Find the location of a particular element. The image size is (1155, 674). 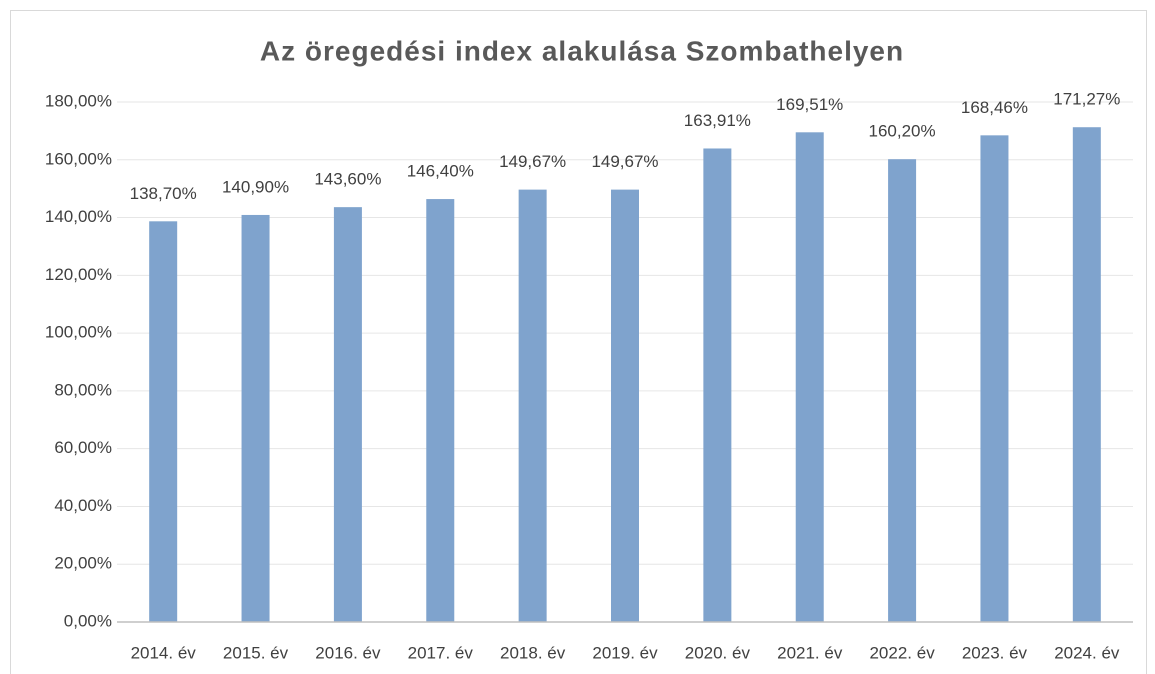

y-tick-label: 80,00% is located at coordinates (83, 389).